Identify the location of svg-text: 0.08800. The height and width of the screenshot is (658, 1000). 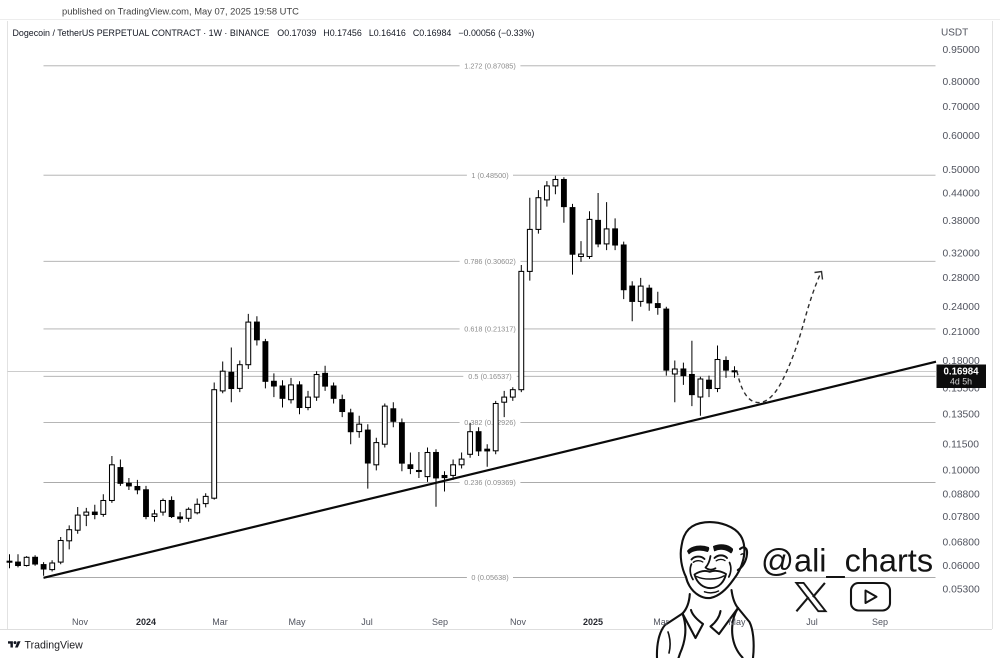
(961, 495).